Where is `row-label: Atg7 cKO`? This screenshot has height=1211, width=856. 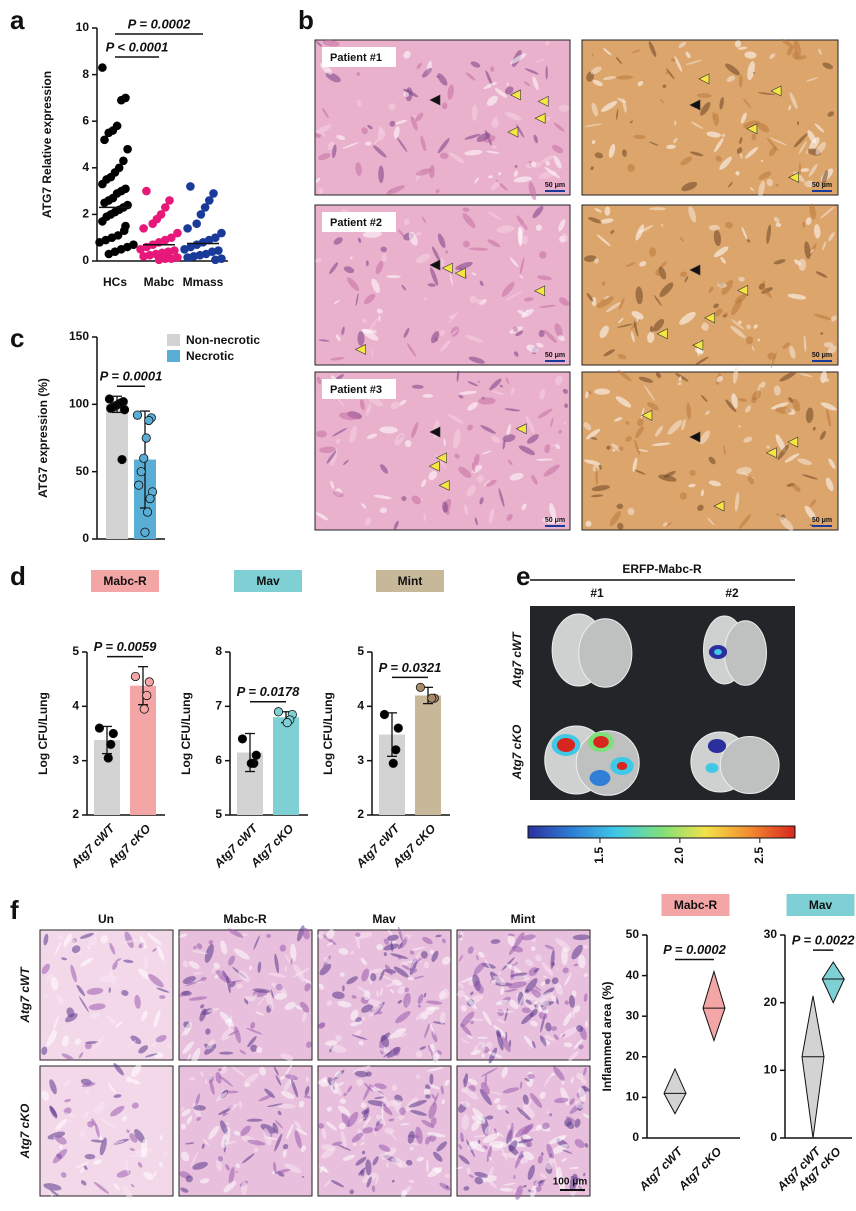
row-label: Atg7 cKO is located at coordinates (517, 752).